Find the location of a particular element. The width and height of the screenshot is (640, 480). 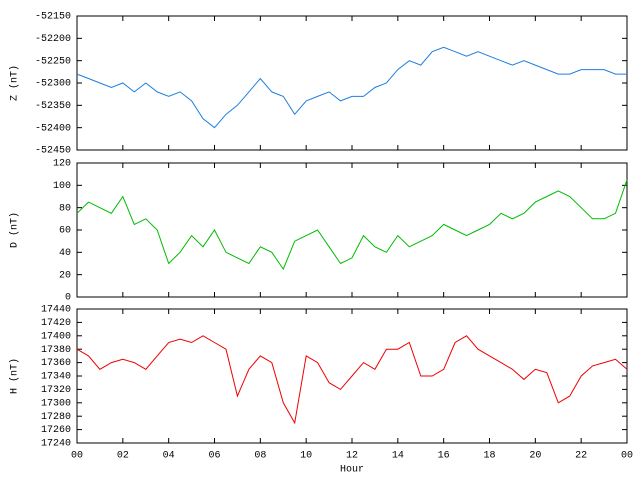

y-tick-label: 100 is located at coordinates (62, 186).